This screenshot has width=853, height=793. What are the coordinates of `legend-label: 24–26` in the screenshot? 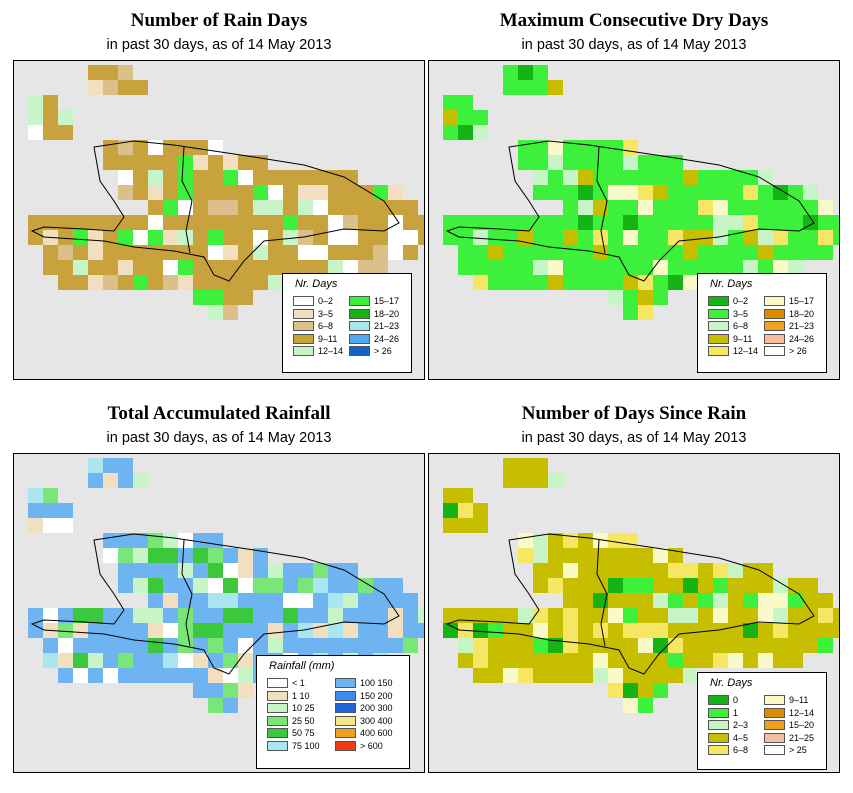 It's located at (802, 338).